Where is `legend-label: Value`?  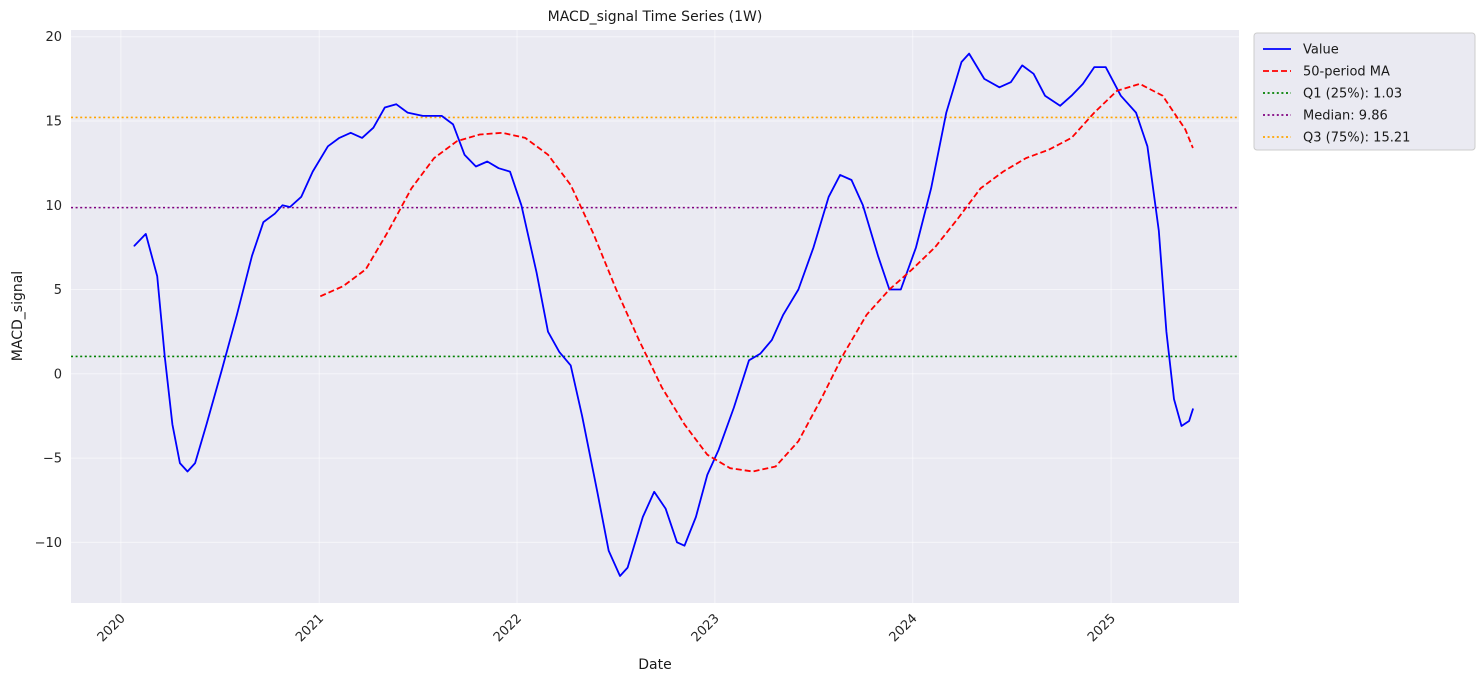 legend-label: Value is located at coordinates (1321, 50).